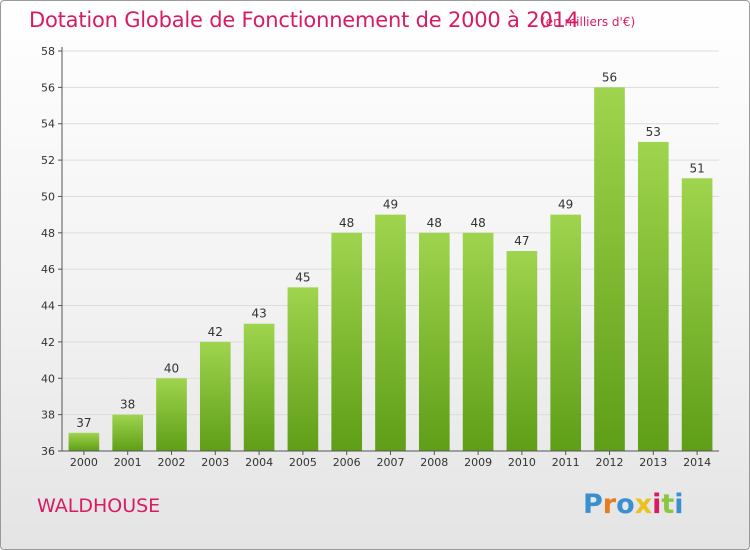  I want to click on x-tick-label: 2008, so click(434, 462).